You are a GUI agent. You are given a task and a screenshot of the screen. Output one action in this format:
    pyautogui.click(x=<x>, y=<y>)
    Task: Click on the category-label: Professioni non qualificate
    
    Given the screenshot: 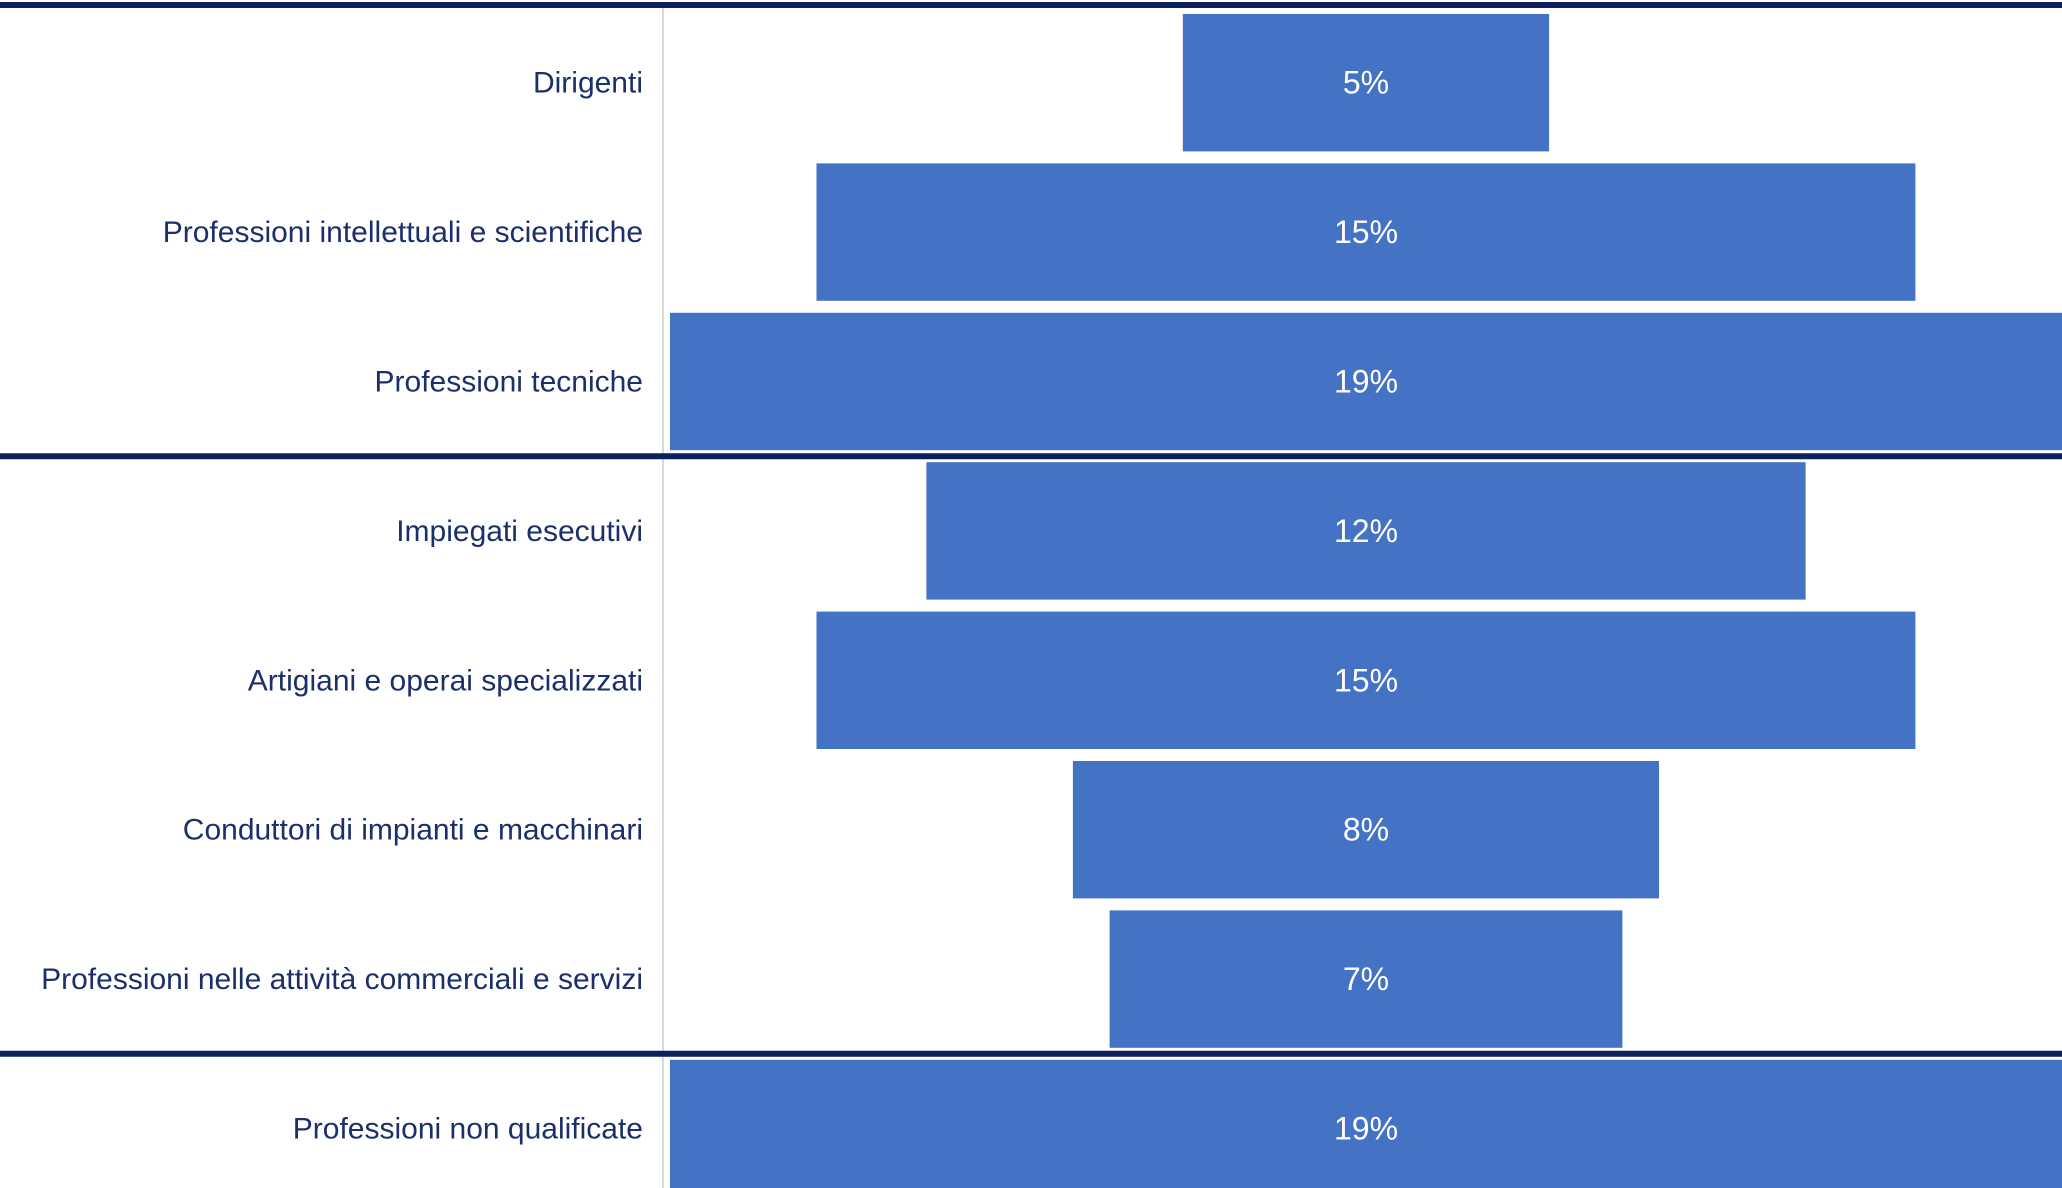 What is the action you would take?
    pyautogui.click(x=468, y=1129)
    